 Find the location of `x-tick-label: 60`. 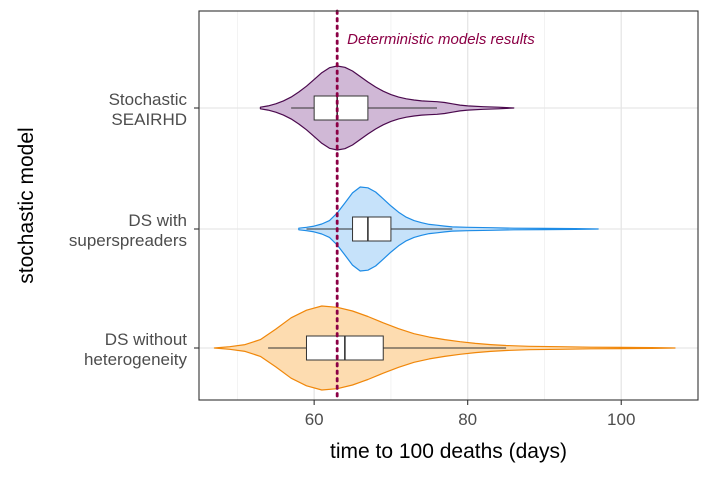

x-tick-label: 60 is located at coordinates (314, 419).